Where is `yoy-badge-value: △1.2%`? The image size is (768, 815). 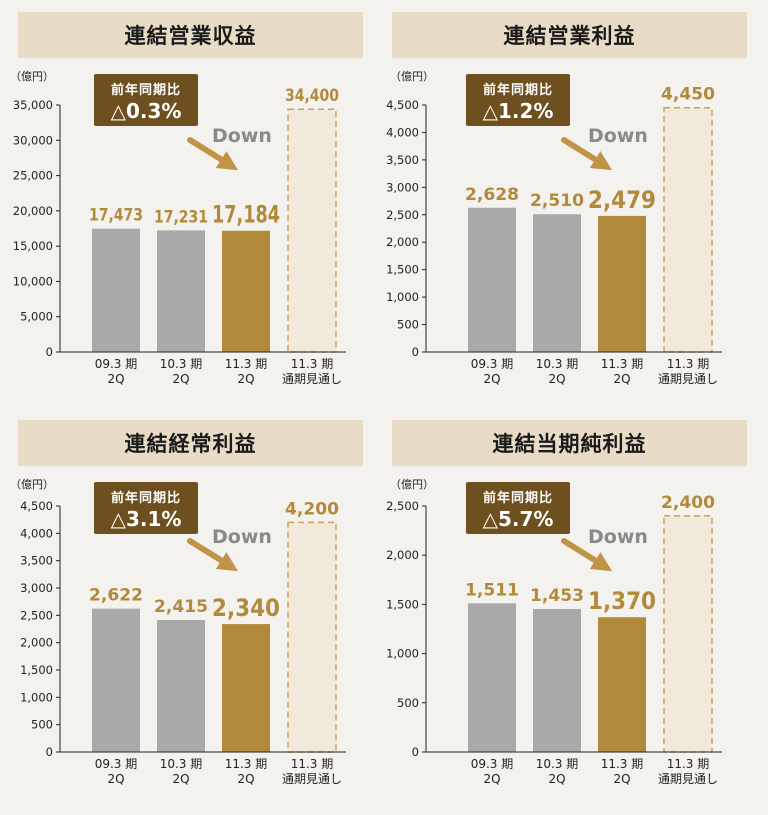 yoy-badge-value: △1.2% is located at coordinates (518, 111).